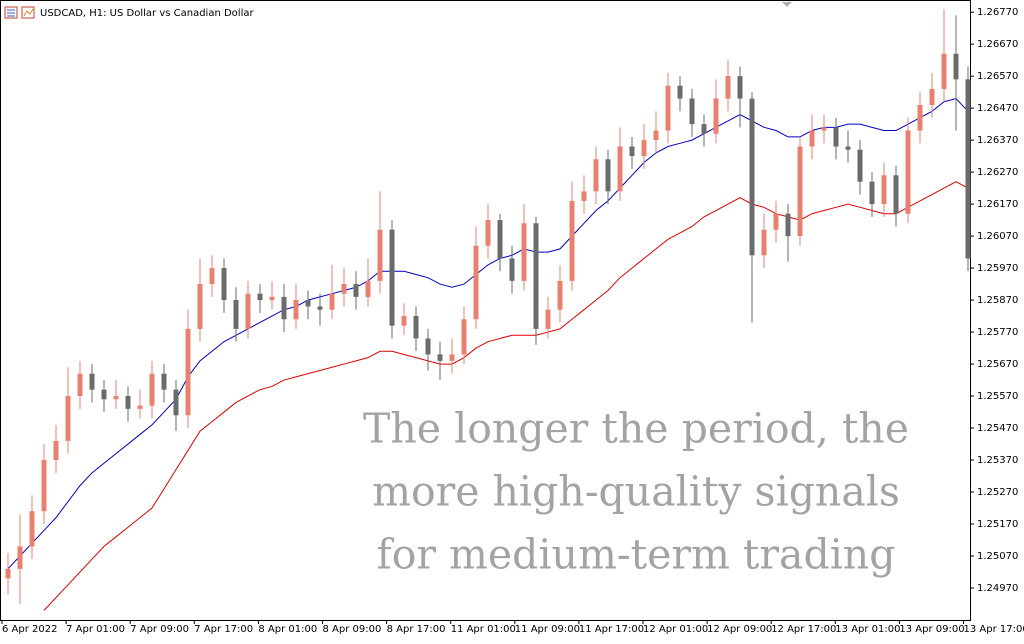 The width and height of the screenshot is (1024, 644). Describe the element at coordinates (416, 629) in the screenshot. I see `x-tick-label: 8 Apr 17:00` at that location.